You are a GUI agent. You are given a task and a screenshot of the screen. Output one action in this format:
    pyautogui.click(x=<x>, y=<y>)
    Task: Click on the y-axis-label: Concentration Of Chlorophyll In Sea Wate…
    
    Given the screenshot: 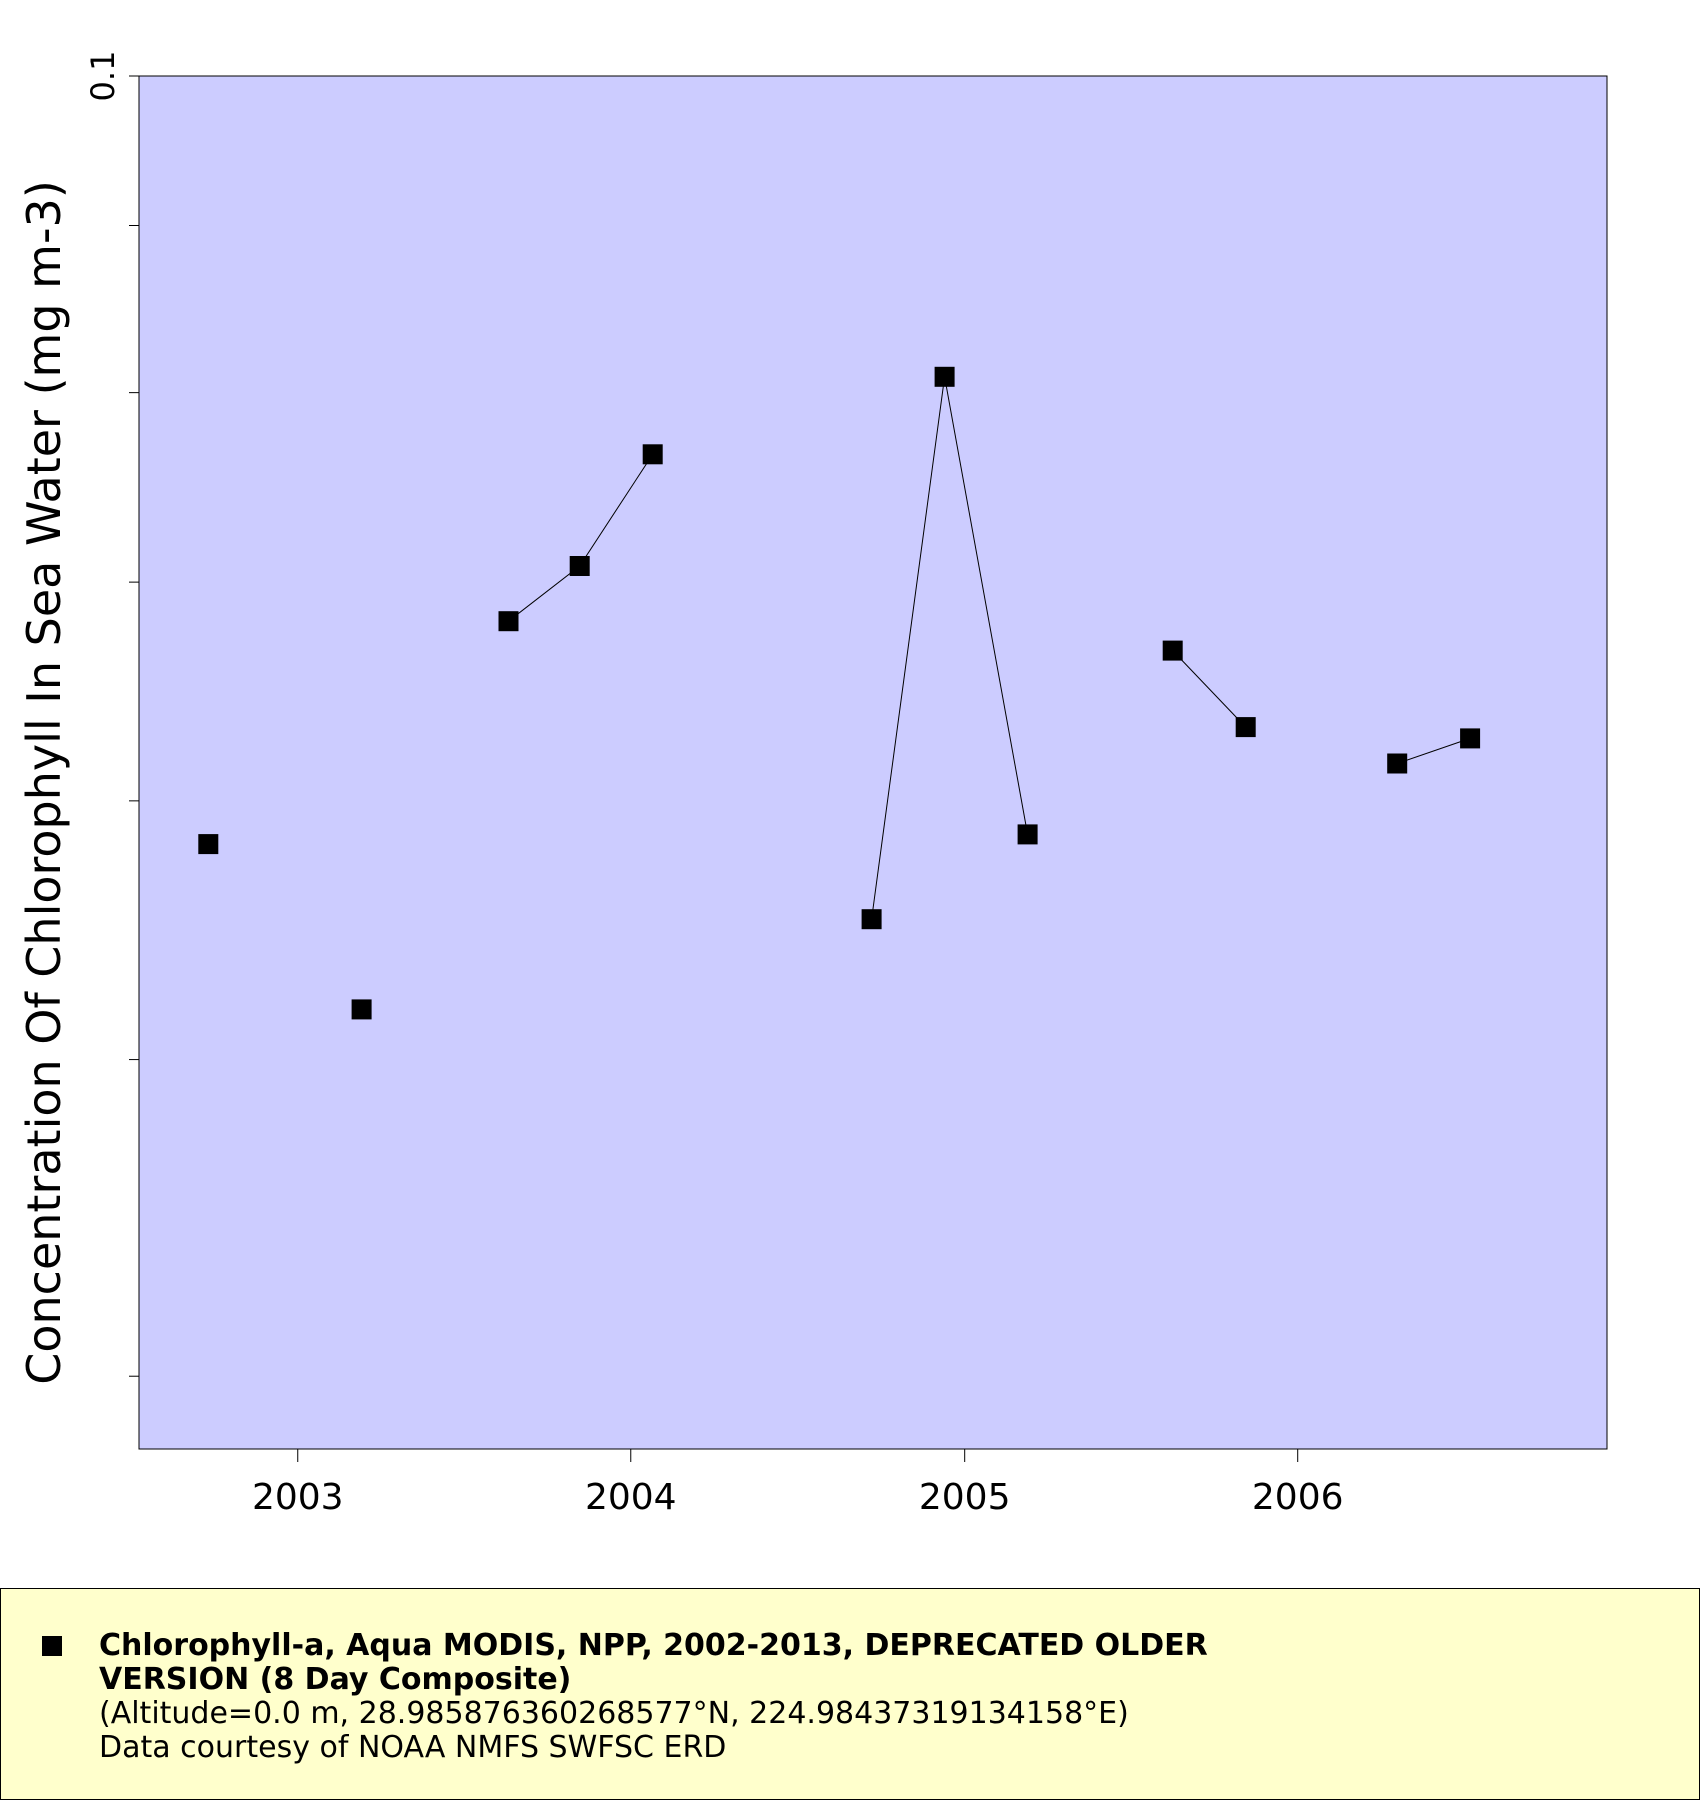 What is the action you would take?
    pyautogui.click(x=44, y=782)
    